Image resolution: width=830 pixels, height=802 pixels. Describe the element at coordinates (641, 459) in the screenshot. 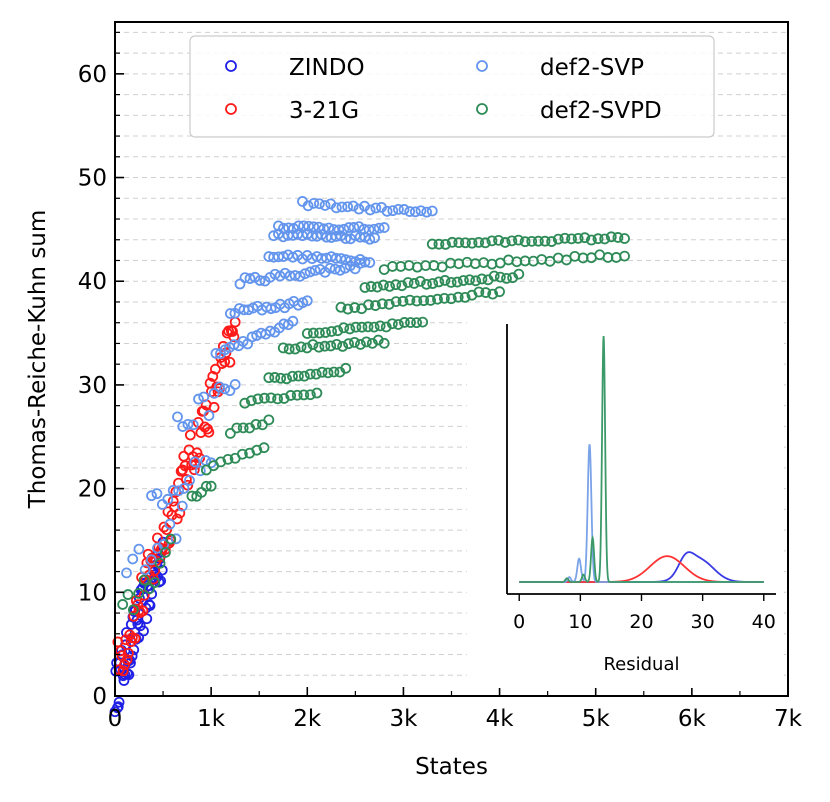

I see `inset-line-def2-svpd` at that location.